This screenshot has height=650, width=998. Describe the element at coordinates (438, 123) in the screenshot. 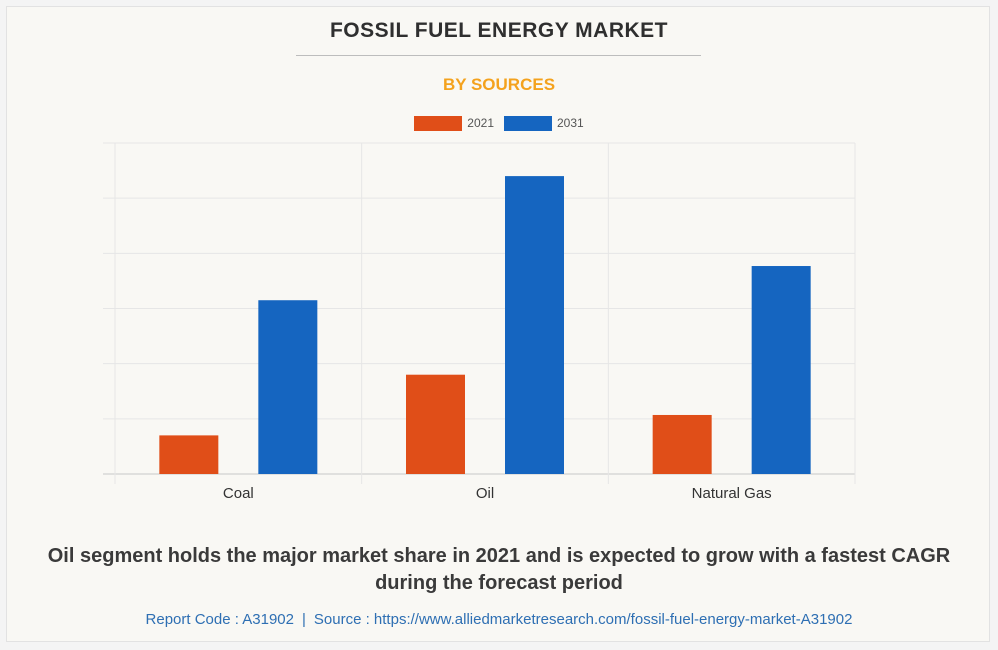

I see `legend-swatch-2021` at that location.